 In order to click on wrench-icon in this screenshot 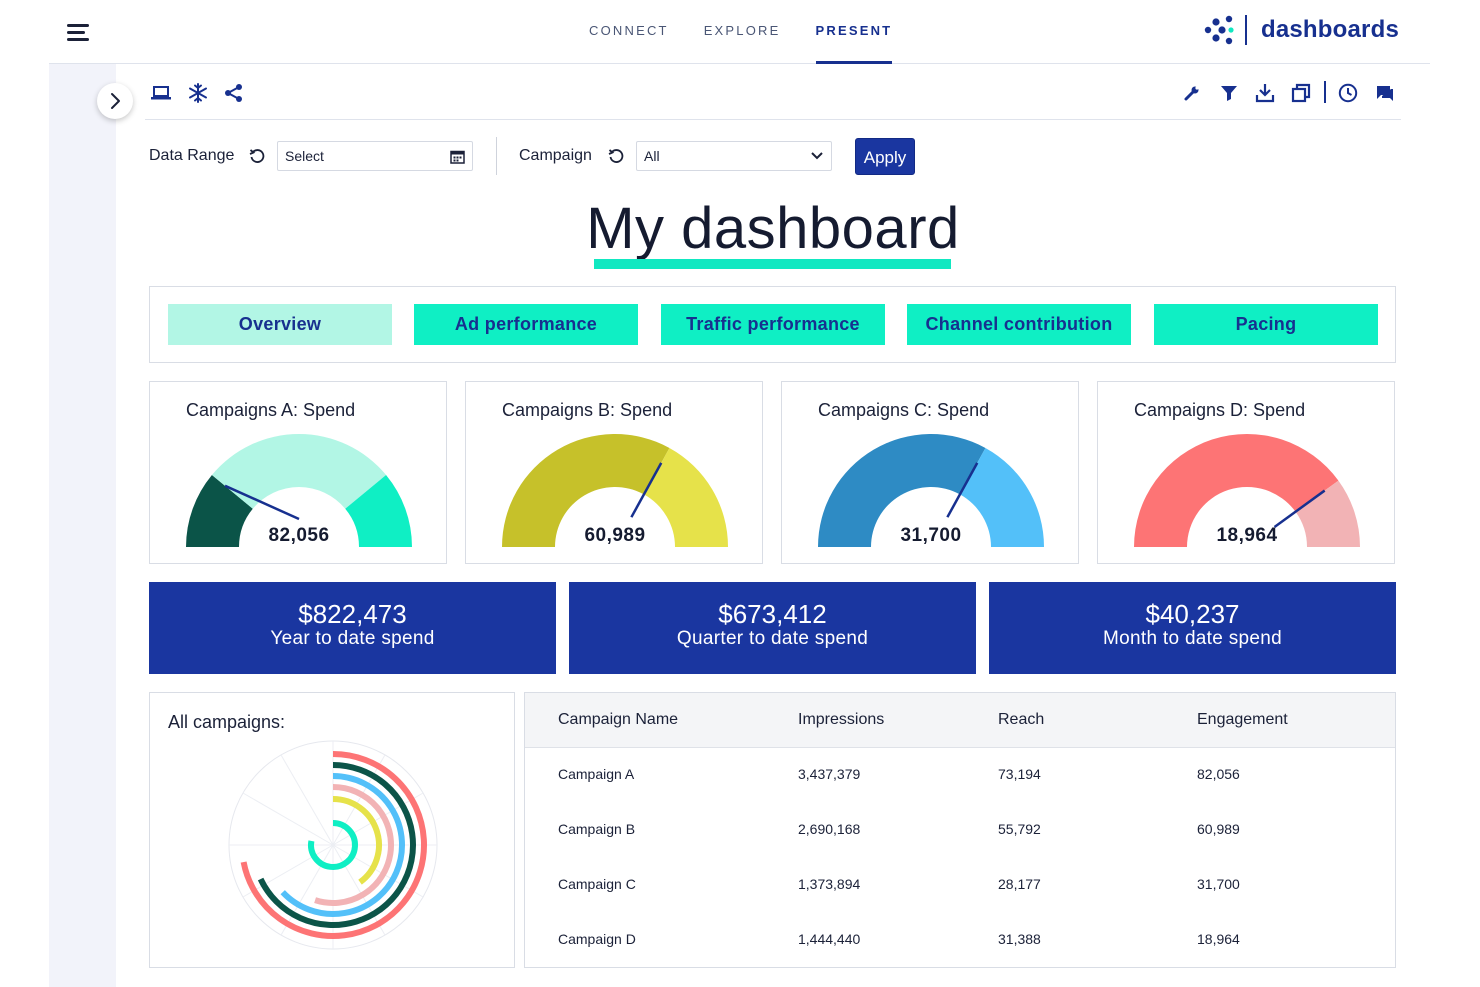, I will do `click(1192, 93)`.